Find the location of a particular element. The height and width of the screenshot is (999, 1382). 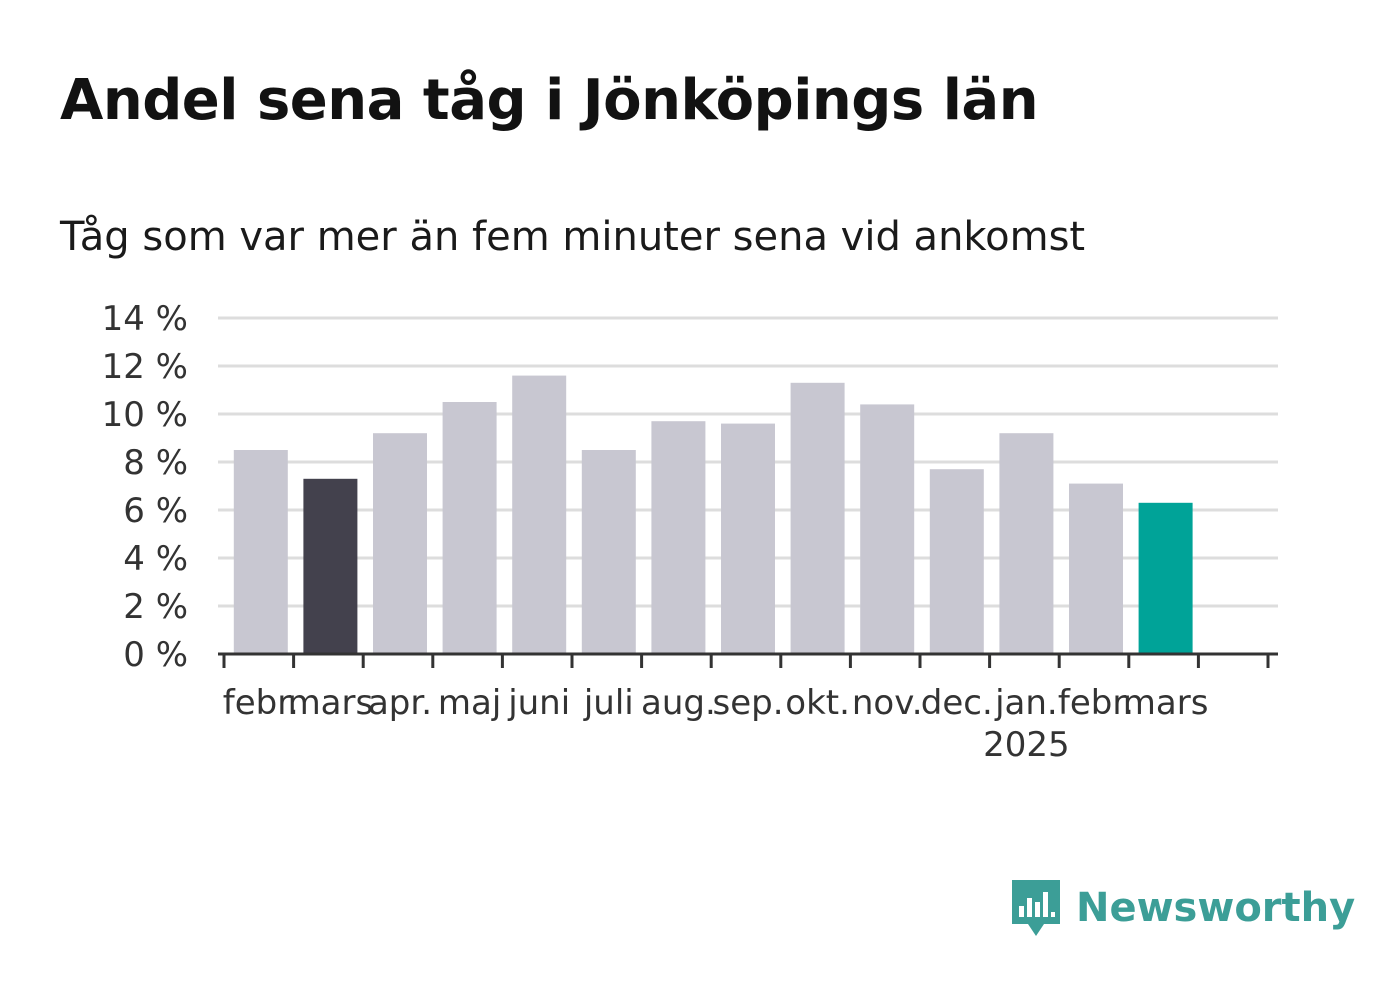

y-tick-label: 2 % is located at coordinates (155, 607).